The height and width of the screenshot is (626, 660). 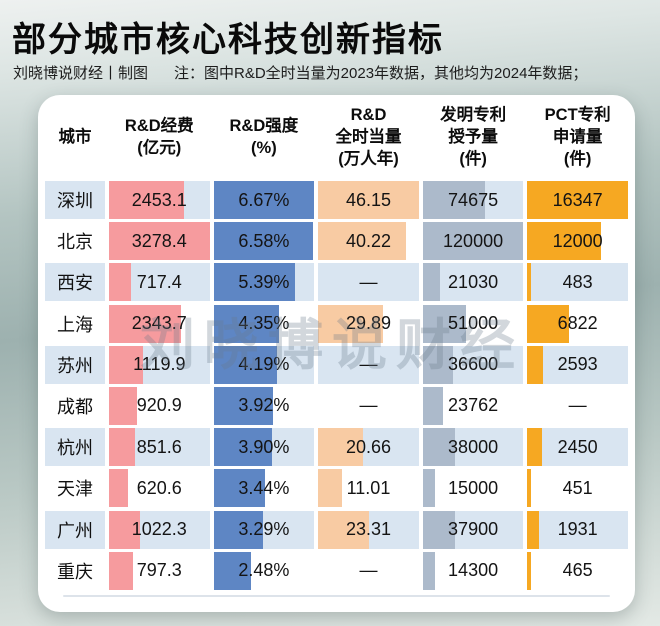 I want to click on cell-value: 14300, so click(x=473, y=570).